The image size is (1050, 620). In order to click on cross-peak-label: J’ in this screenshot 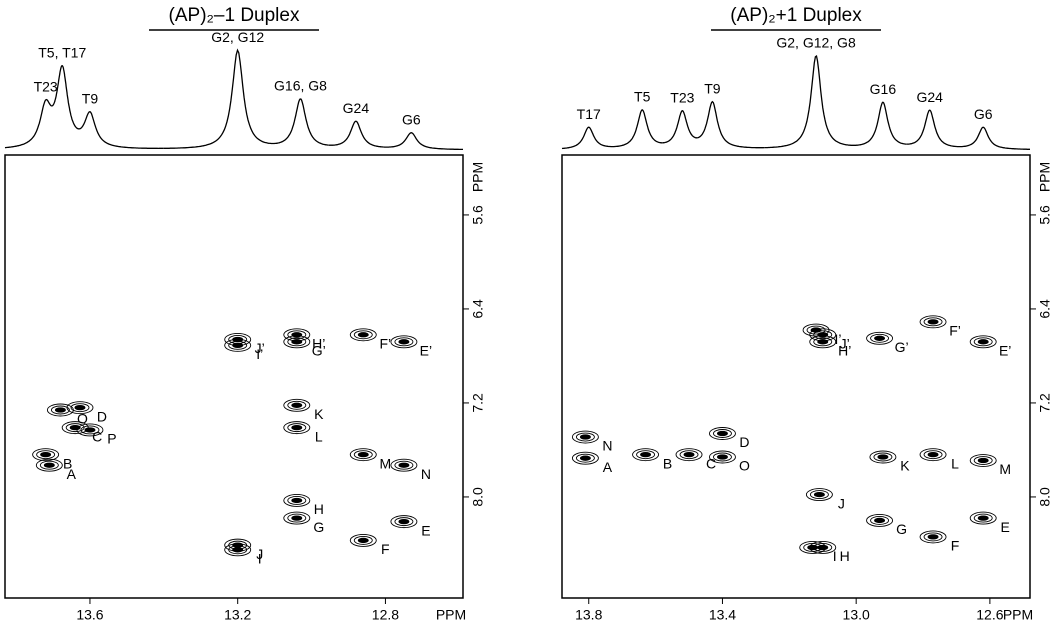, I will do `click(260, 348)`.